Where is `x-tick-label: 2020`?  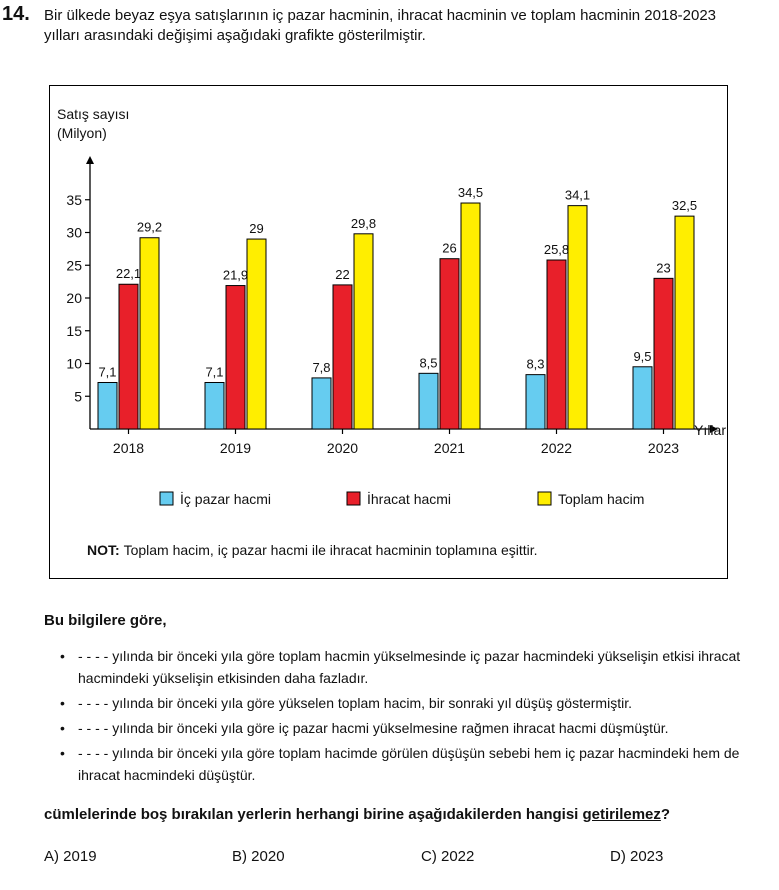
x-tick-label: 2020 is located at coordinates (342, 448).